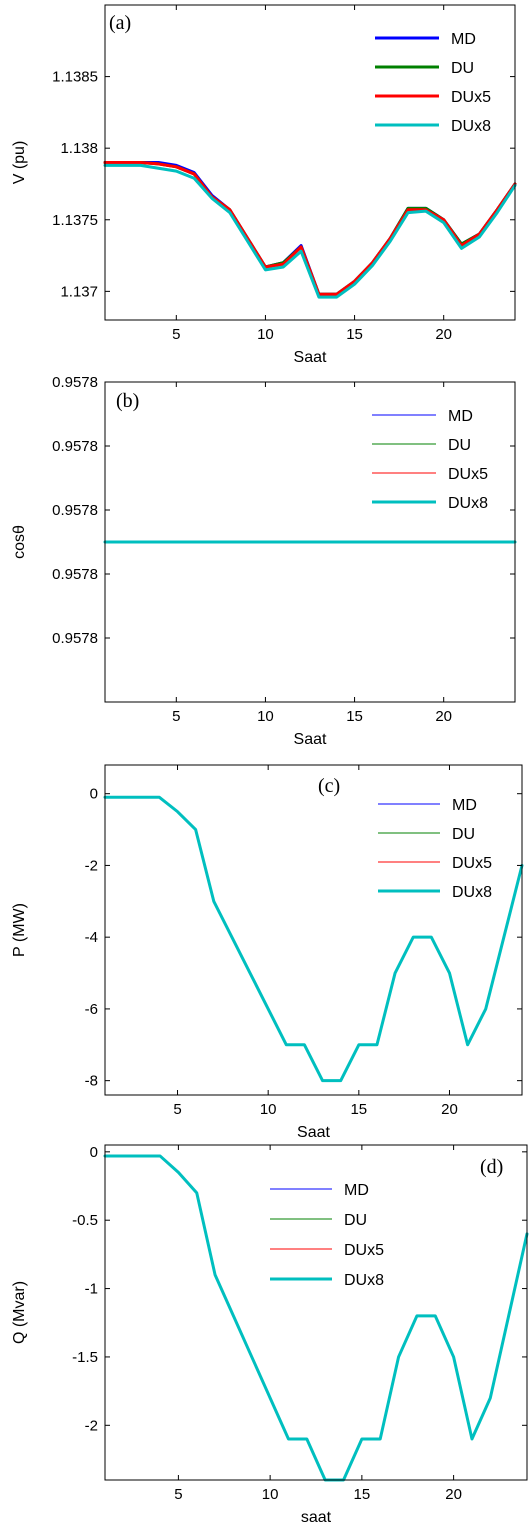  I want to click on y-axis-label: V (pu), so click(19, 163).